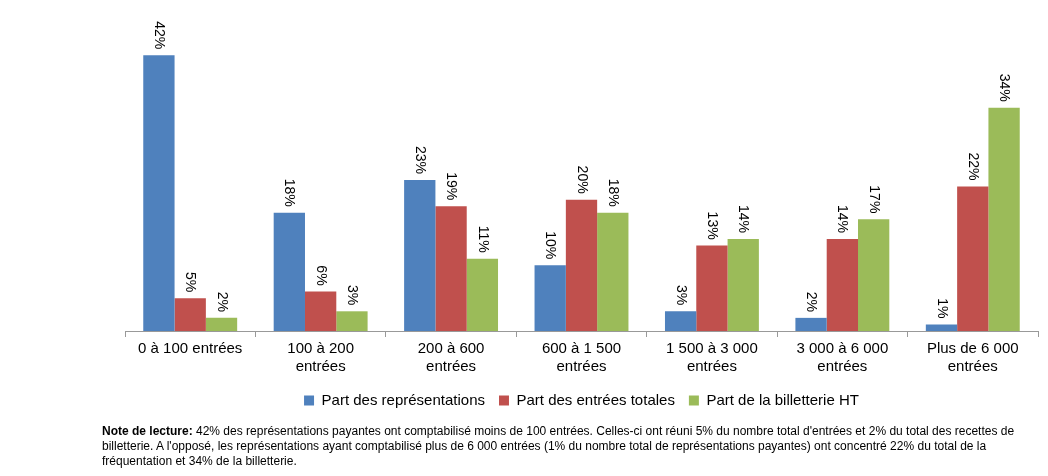 The width and height of the screenshot is (1048, 476). Describe the element at coordinates (842, 357) in the screenshot. I see `x-tick-label: 3 000 à 6 000 entrées` at that location.